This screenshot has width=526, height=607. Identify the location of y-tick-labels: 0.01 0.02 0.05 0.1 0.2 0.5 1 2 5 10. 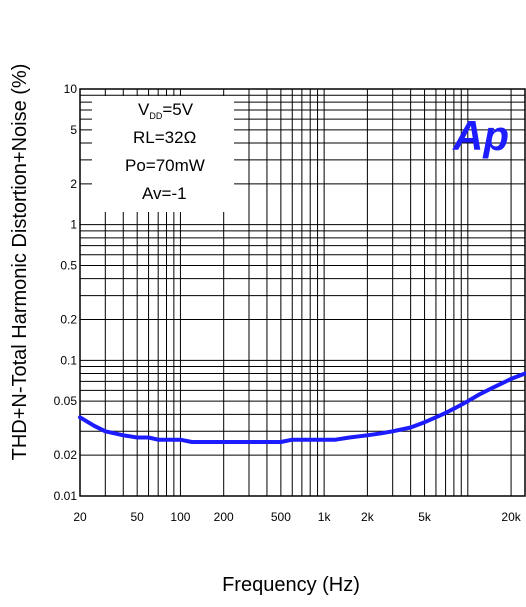
(66, 292).